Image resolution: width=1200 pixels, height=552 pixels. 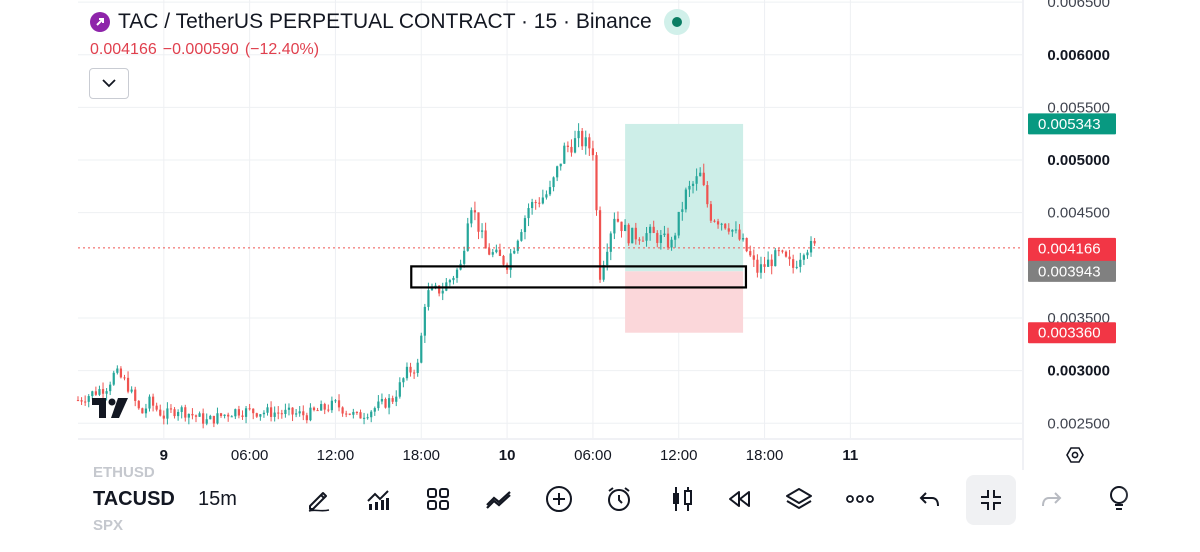 I want to click on interval-button: 15m, so click(x=217, y=499).